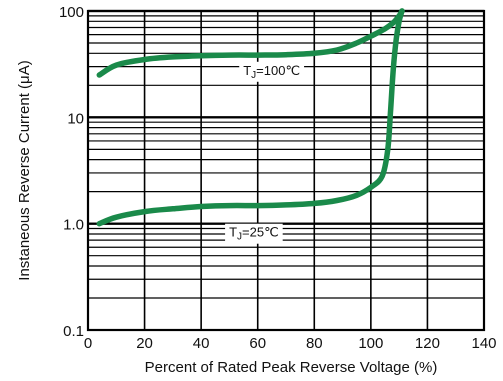 This screenshot has width=503, height=381. Describe the element at coordinates (314, 343) in the screenshot. I see `x-tick-label: 80` at that location.